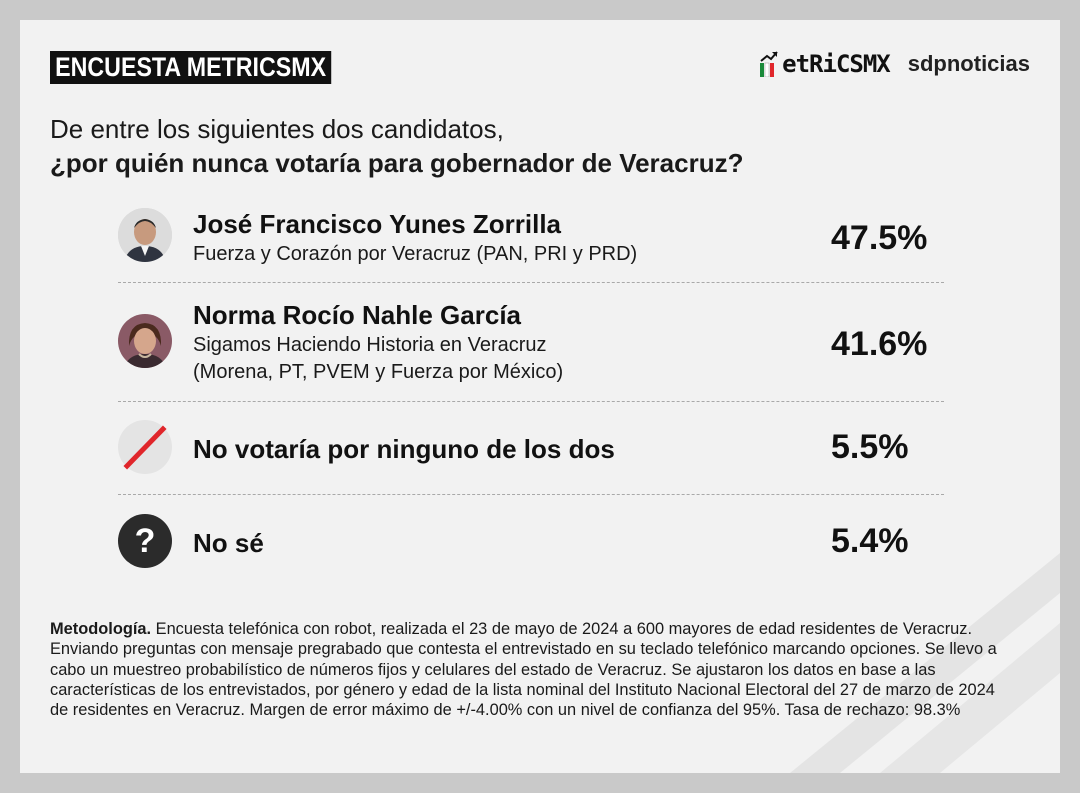 Image resolution: width=1080 pixels, height=793 pixels. What do you see at coordinates (377, 224) in the screenshot?
I see `row-name: José Francisco Yunes Zorrilla` at bounding box center [377, 224].